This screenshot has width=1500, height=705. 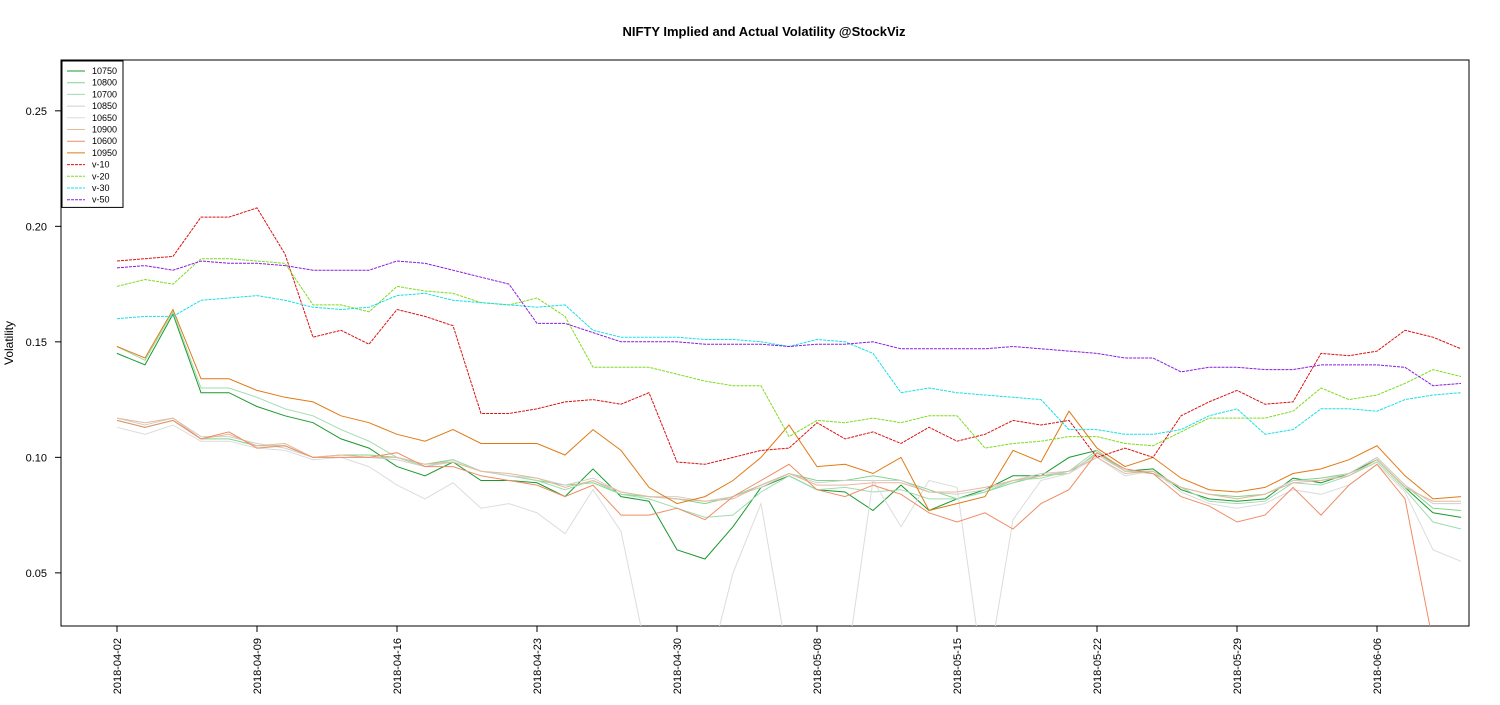 I want to click on x-tick-label: 2018-04-16, so click(x=398, y=666).